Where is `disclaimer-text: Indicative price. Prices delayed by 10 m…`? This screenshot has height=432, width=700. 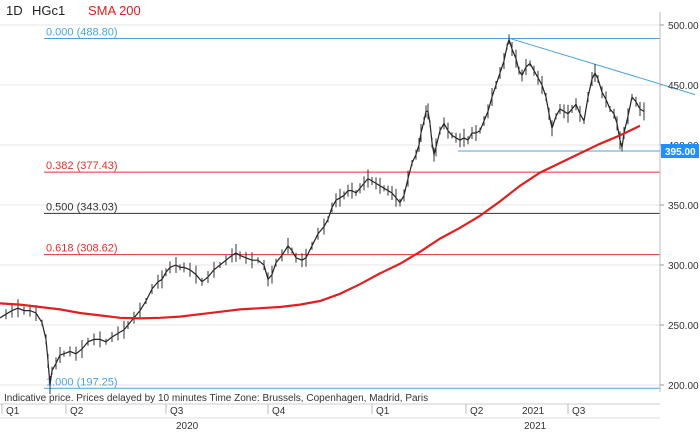 disclaimer-text: Indicative price. Prices delayed by 10 m… is located at coordinates (216, 398).